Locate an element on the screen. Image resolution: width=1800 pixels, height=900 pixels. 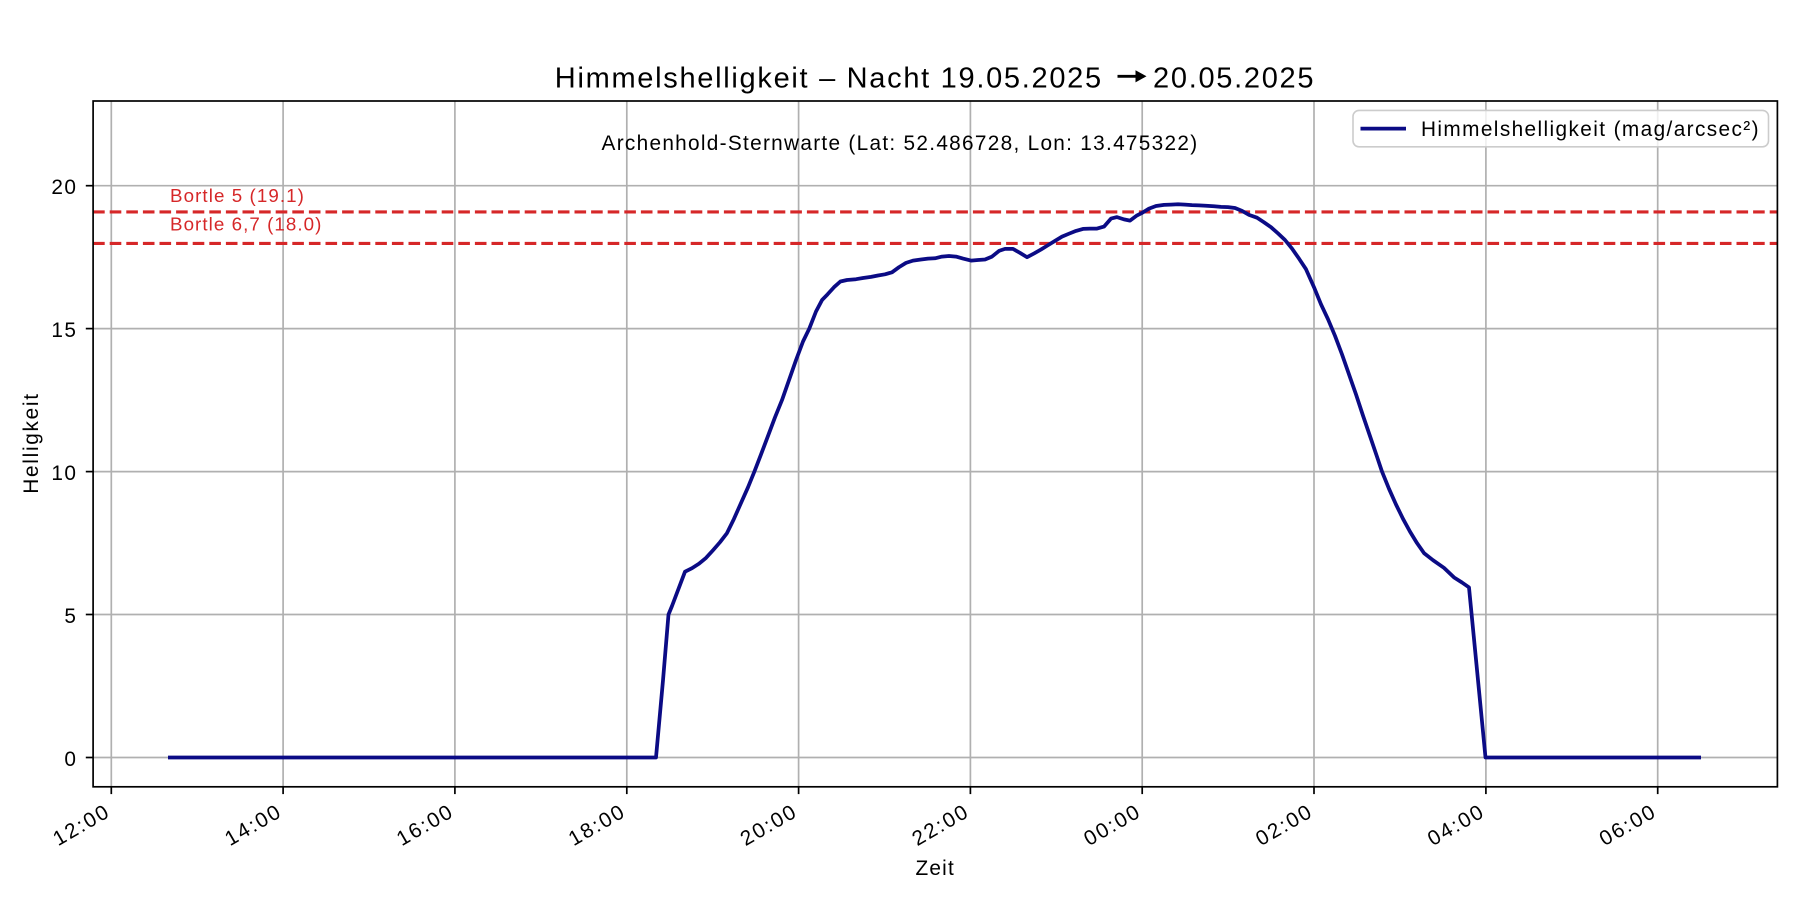
svg-text: 5 is located at coordinates (70, 616).